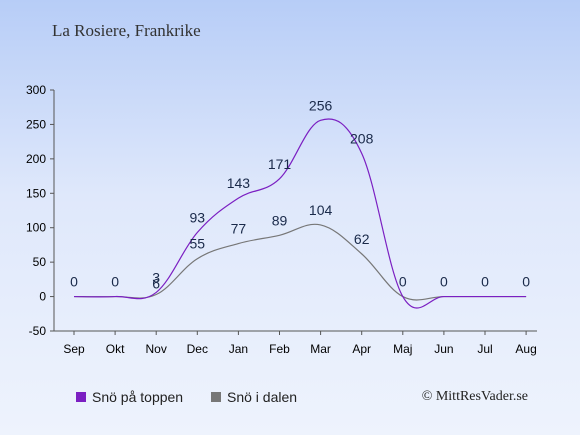 This screenshot has width=580, height=435. What do you see at coordinates (320, 349) in the screenshot?
I see `x-tick-label: Mar` at bounding box center [320, 349].